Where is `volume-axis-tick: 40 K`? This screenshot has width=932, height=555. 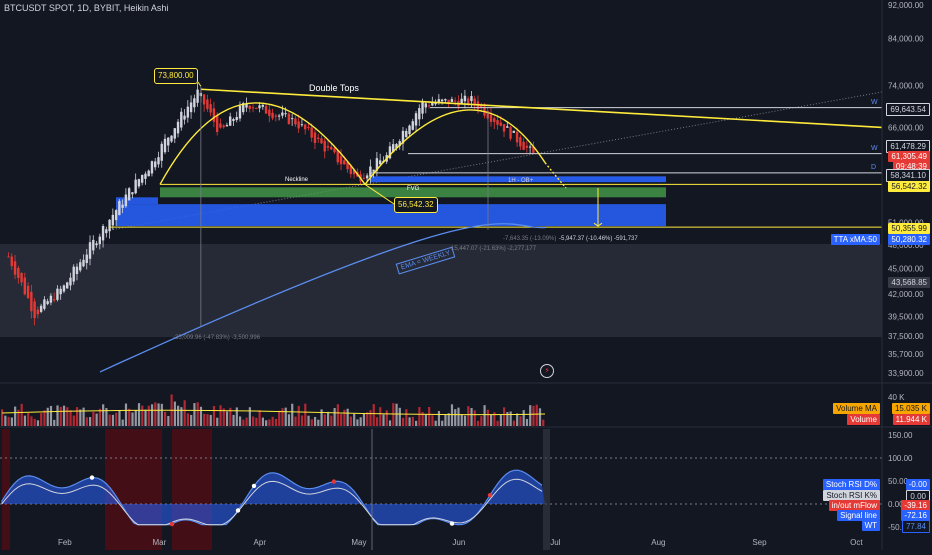
volume-axis-tick: 40 K is located at coordinates (896, 397).